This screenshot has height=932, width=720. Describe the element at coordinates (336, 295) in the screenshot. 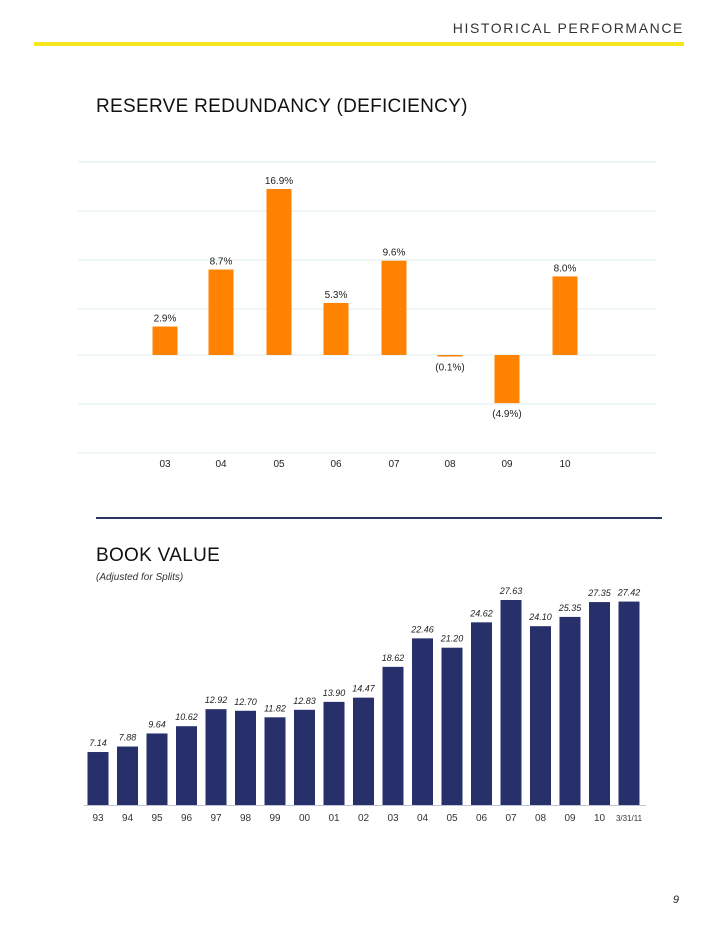

I see `reserve-data-label: 5.3%` at that location.